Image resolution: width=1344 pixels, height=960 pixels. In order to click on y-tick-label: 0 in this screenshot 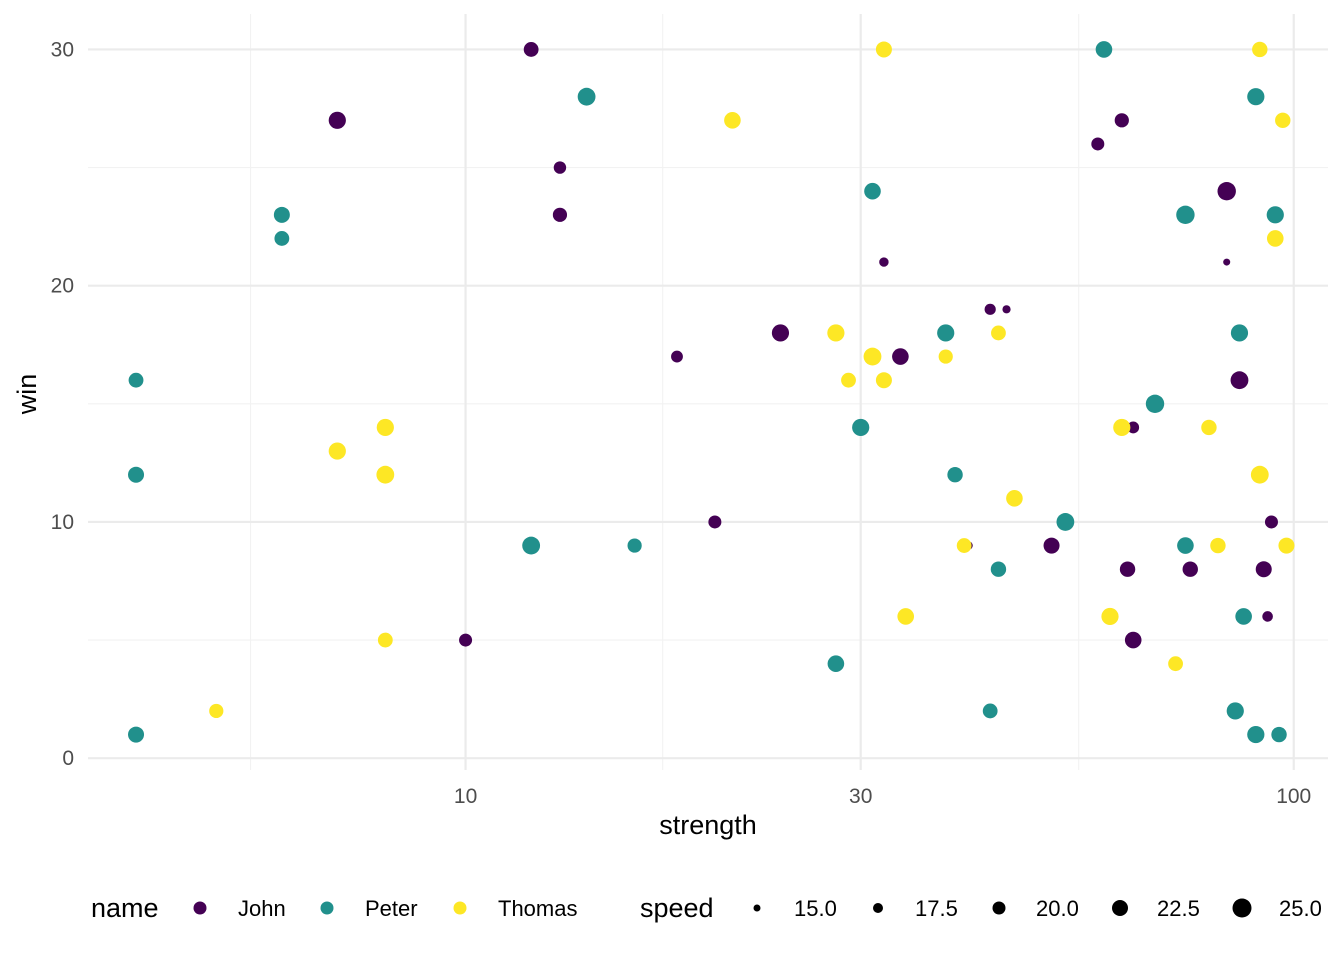, I will do `click(68, 758)`.